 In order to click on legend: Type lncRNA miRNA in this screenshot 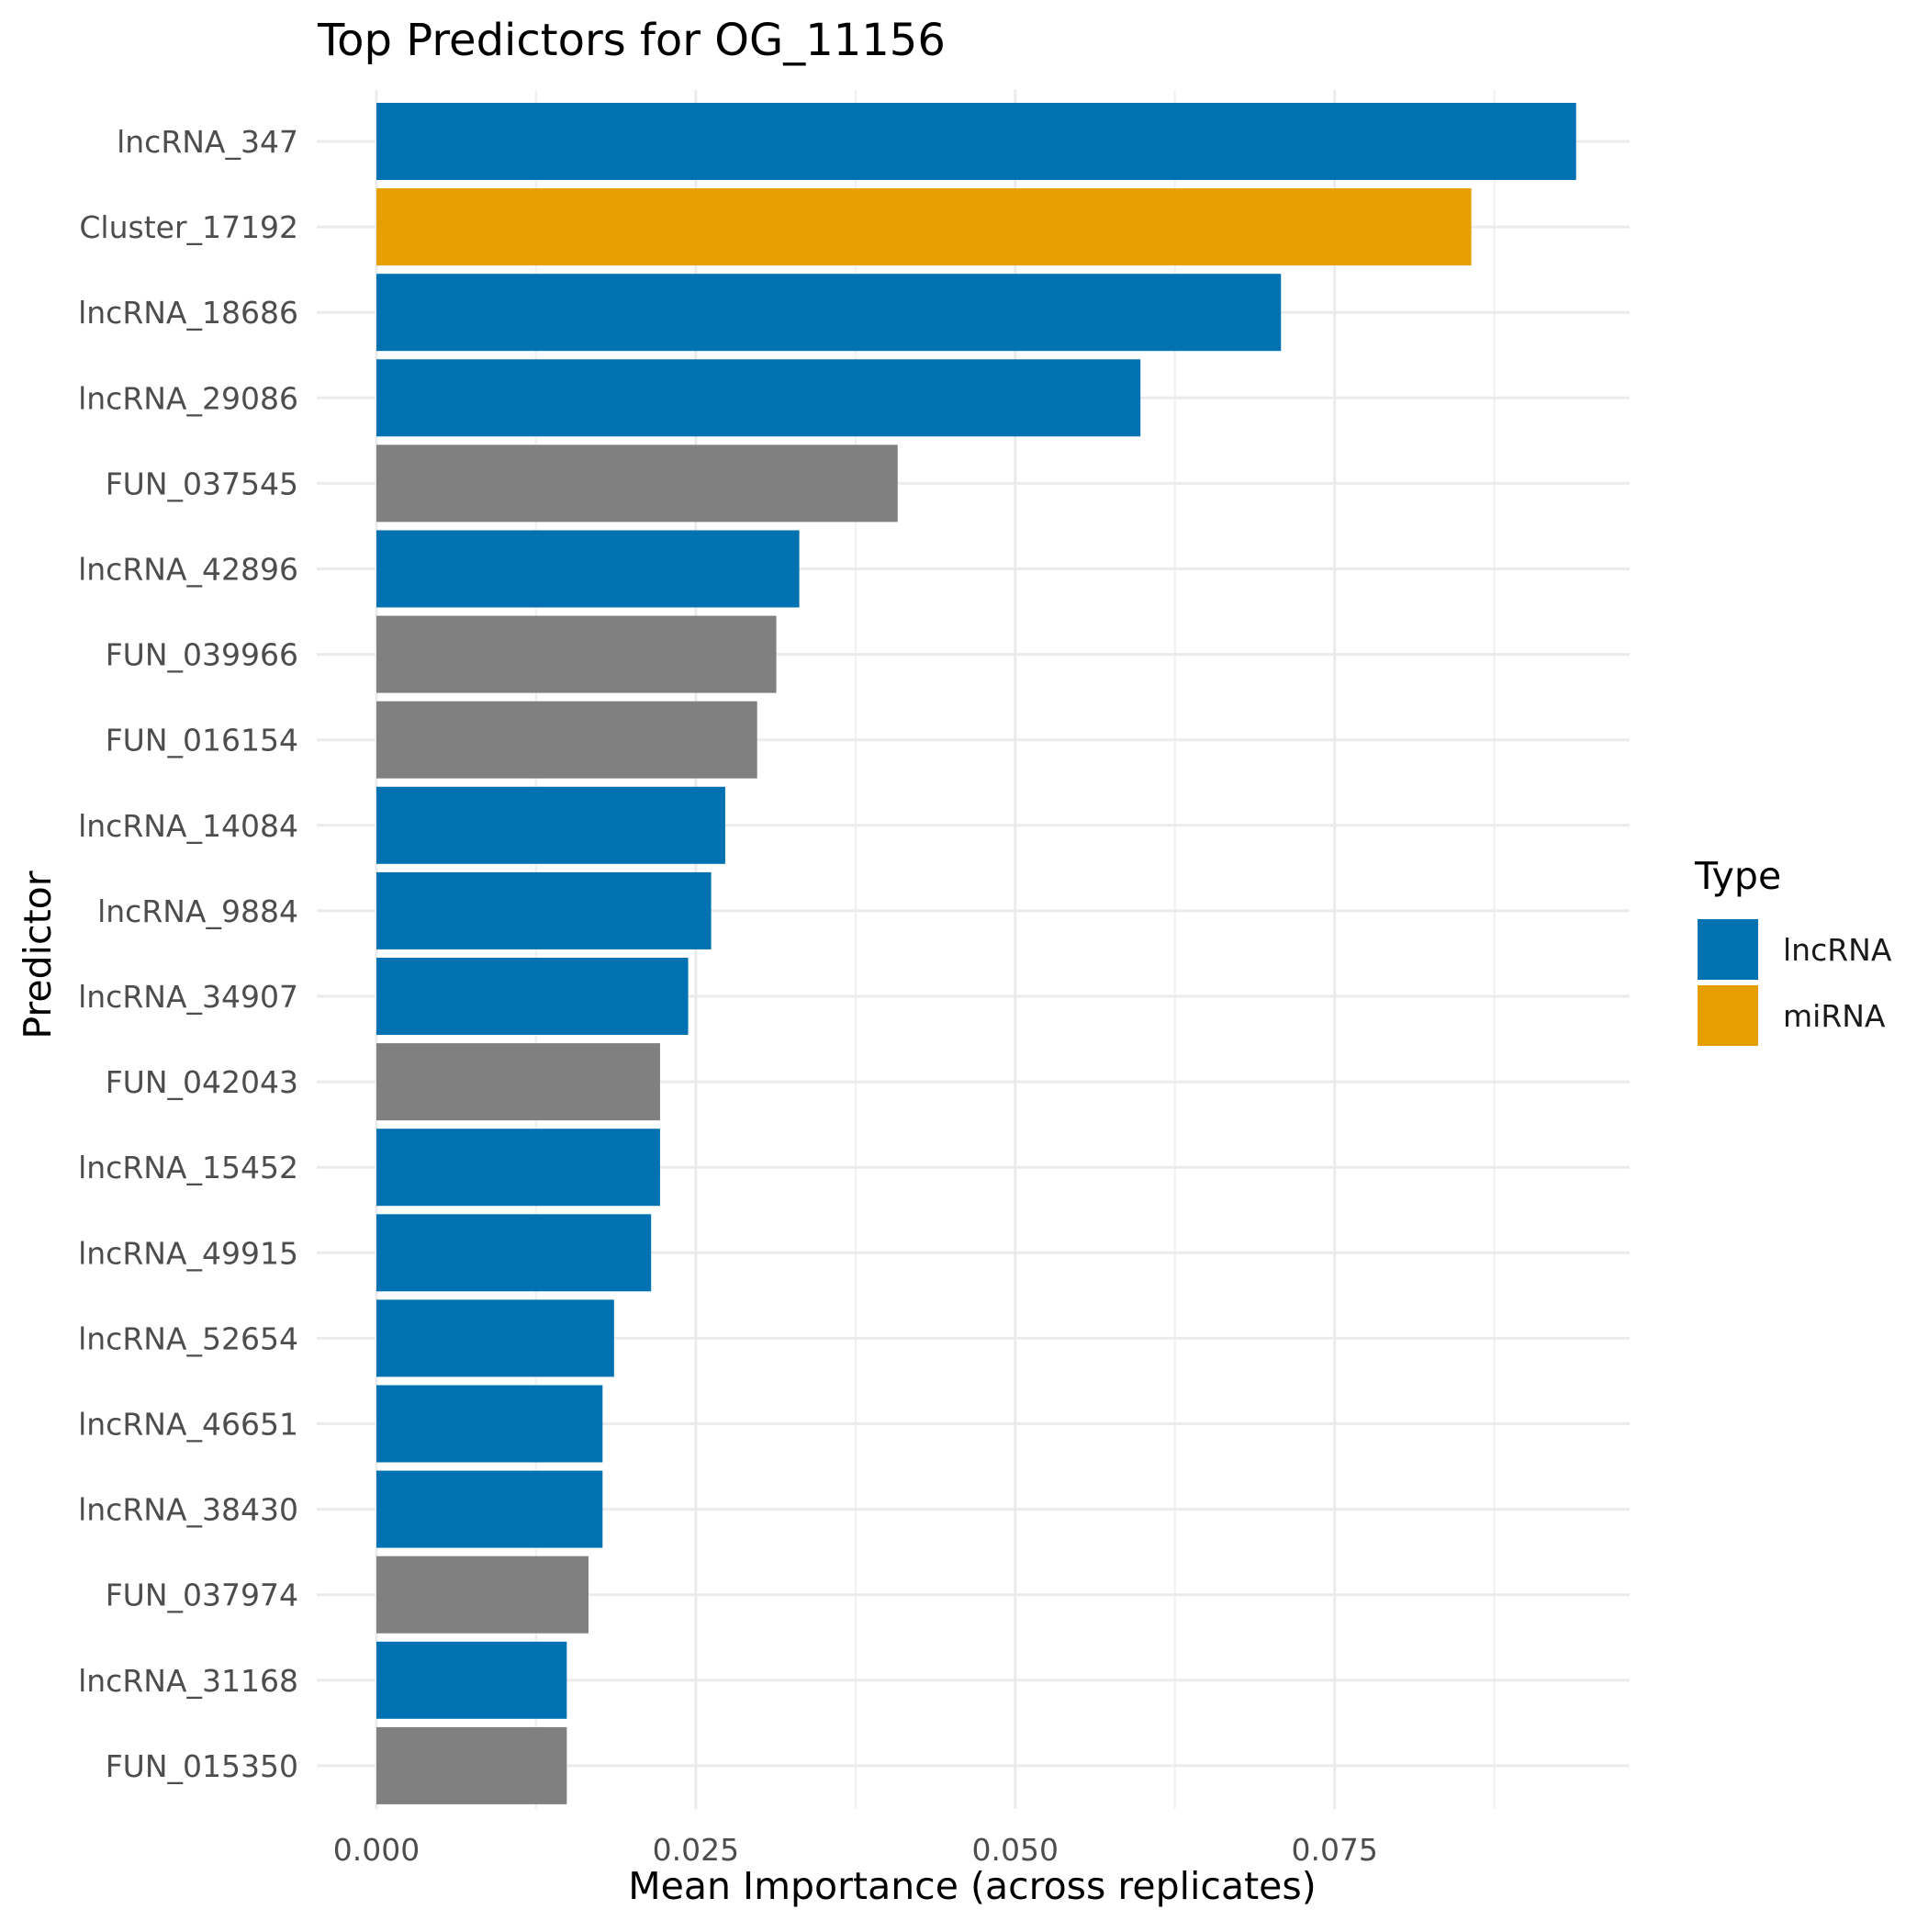, I will do `click(1793, 950)`.